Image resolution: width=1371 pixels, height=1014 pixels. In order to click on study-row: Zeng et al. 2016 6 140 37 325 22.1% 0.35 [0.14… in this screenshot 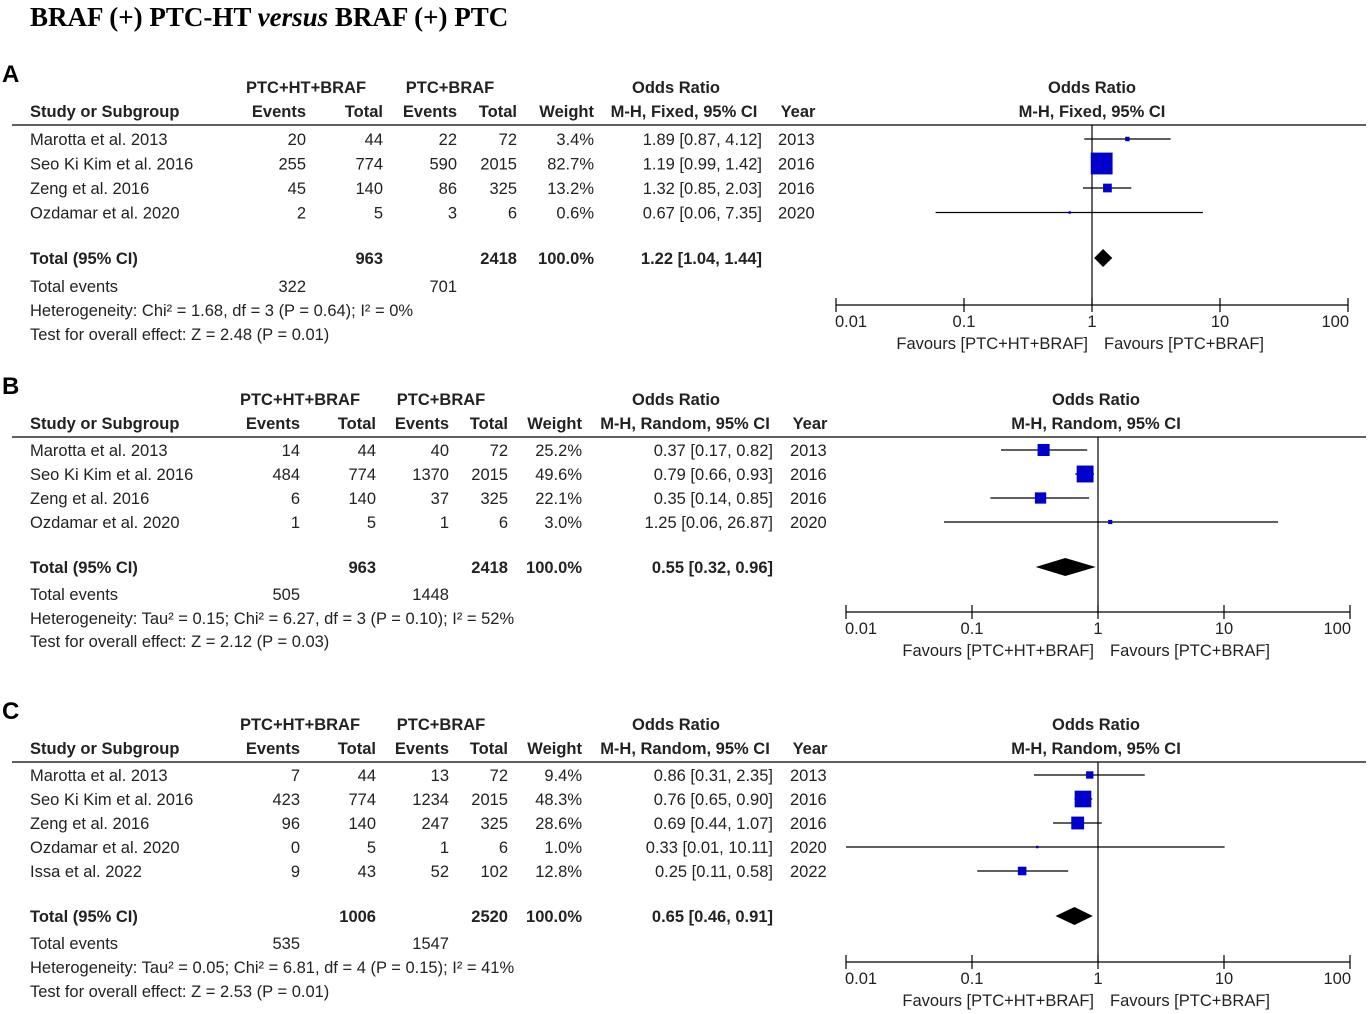, I will do `click(560, 499)`.